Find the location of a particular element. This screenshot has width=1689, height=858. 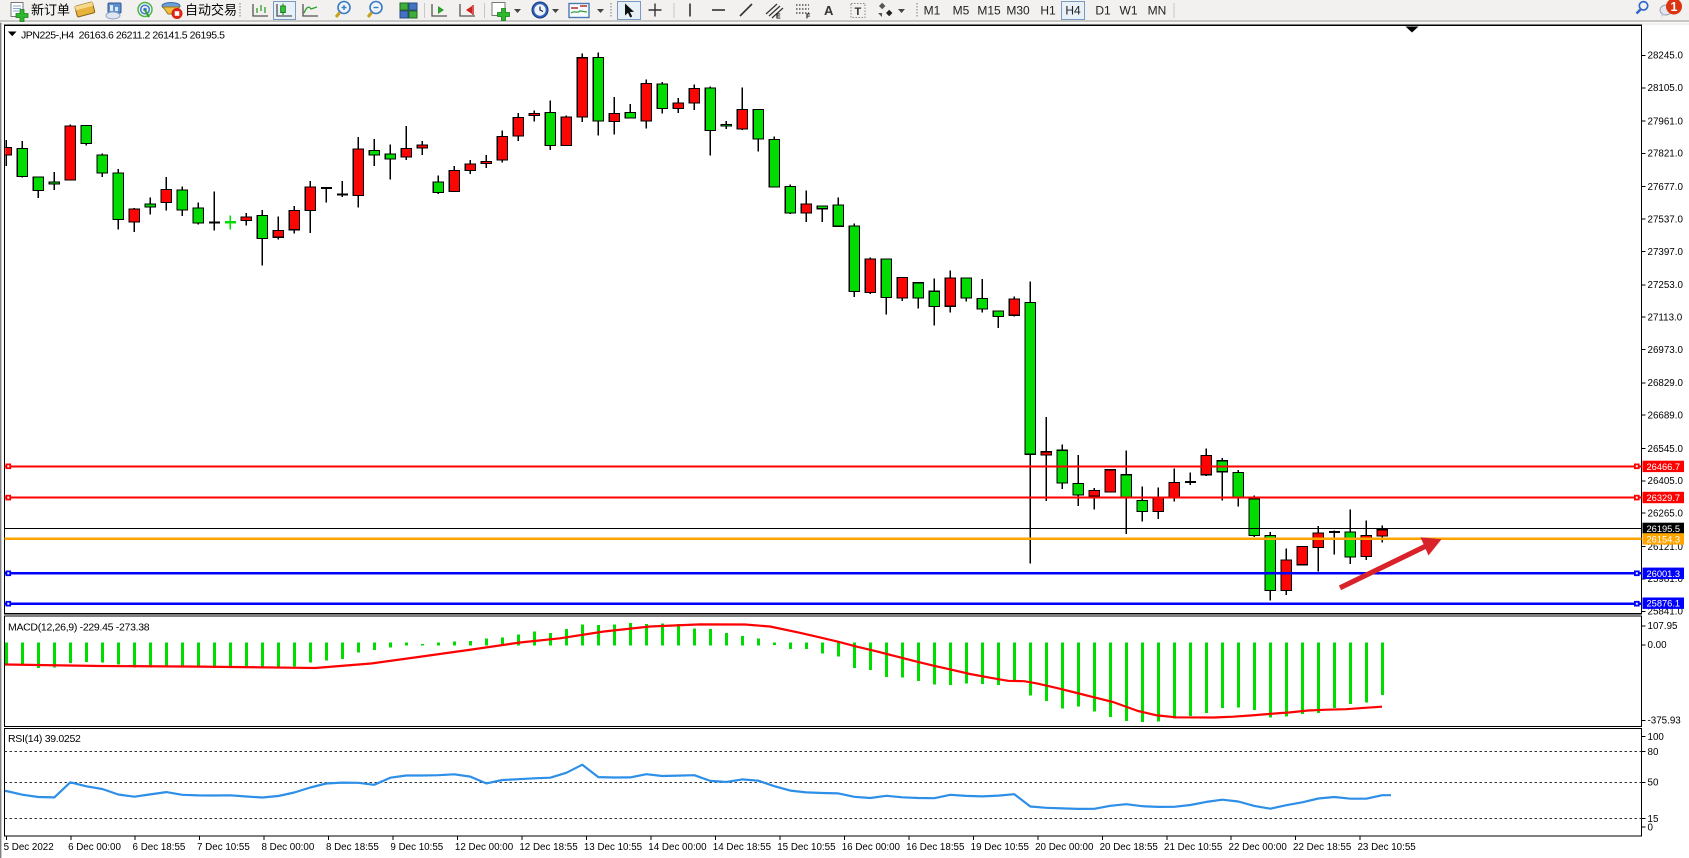

svg-text: 5 Dec 2022 is located at coordinates (29, 847).